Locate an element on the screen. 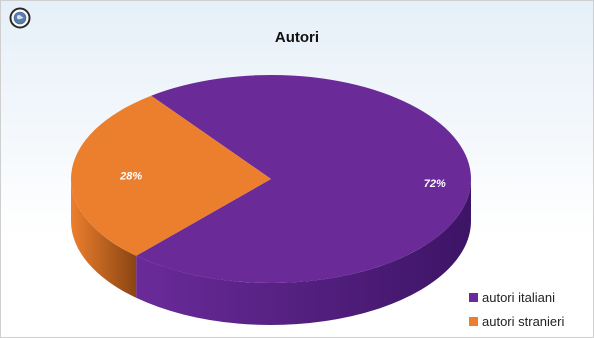  legend-item-autori-italiani: autori italiani is located at coordinates (516, 297).